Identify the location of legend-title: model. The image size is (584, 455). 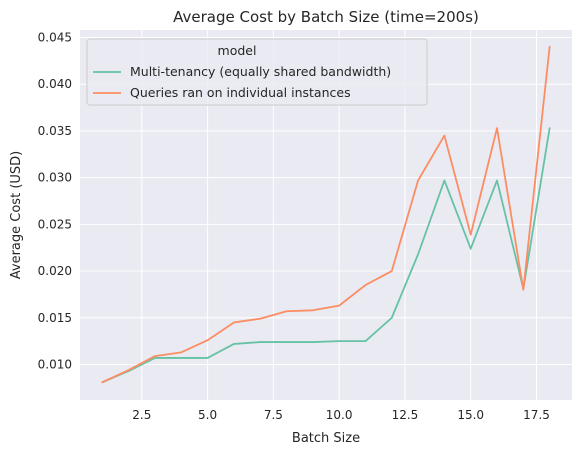
(237, 50).